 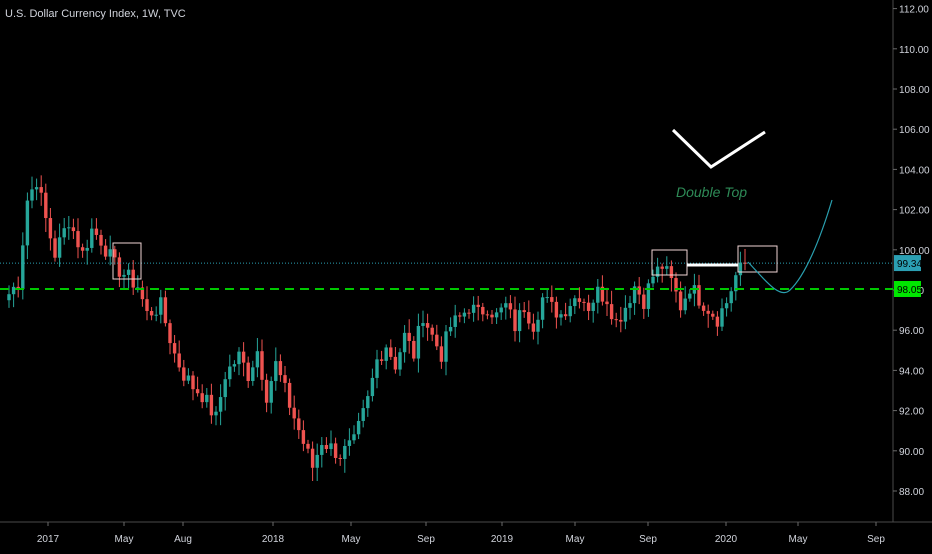 What do you see at coordinates (183, 539) in the screenshot?
I see `x-tick-label: Aug` at bounding box center [183, 539].